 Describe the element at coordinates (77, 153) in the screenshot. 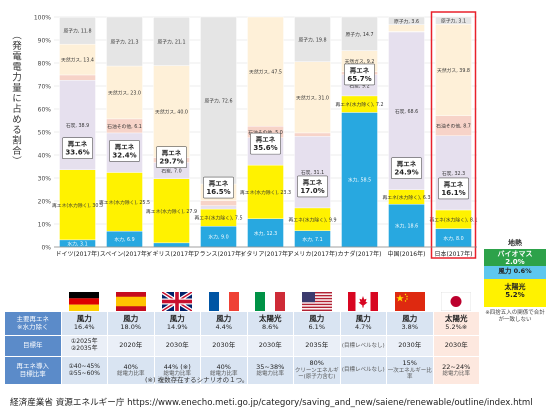

I see `renewable-callout-value: 33.6%` at that location.